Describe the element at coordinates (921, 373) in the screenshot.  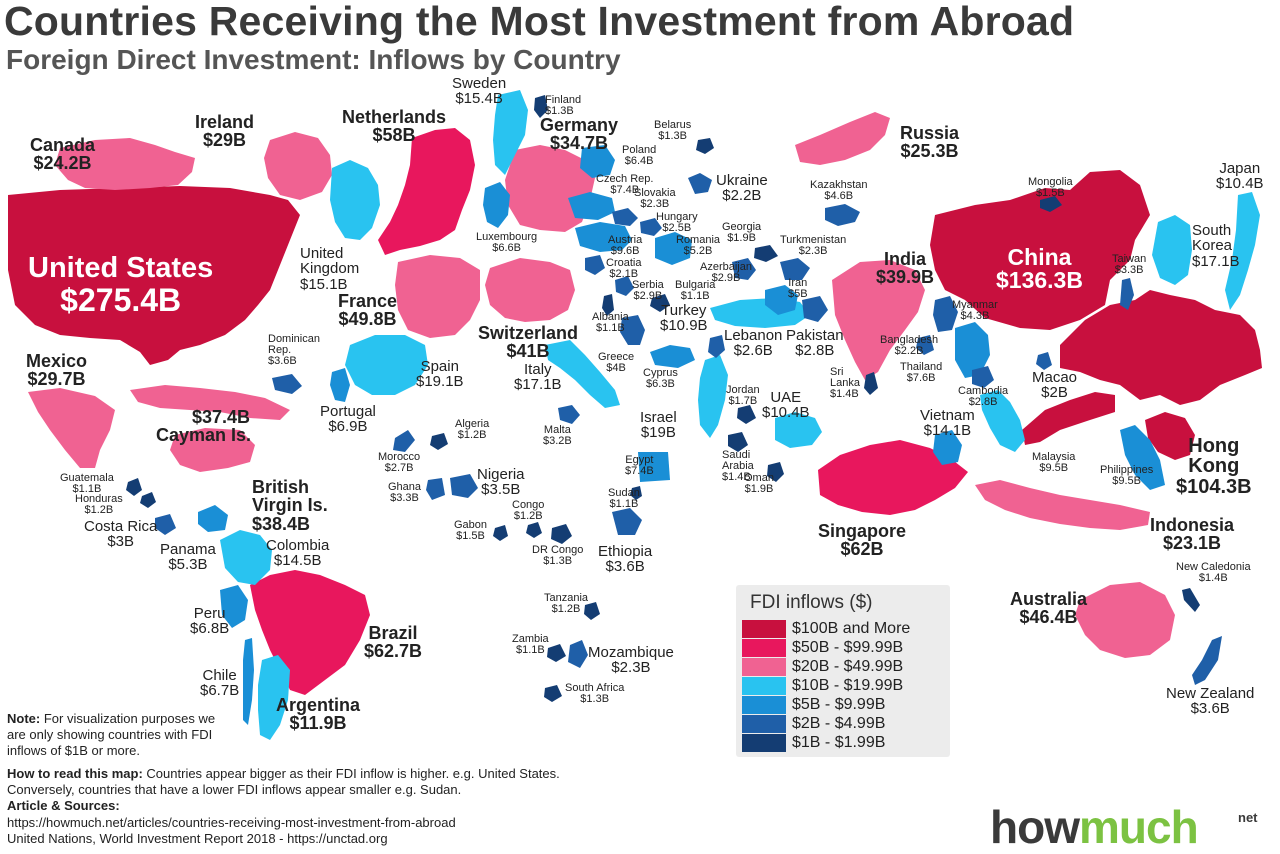
I see `label-thailand: Thailand $7.6B` at that location.